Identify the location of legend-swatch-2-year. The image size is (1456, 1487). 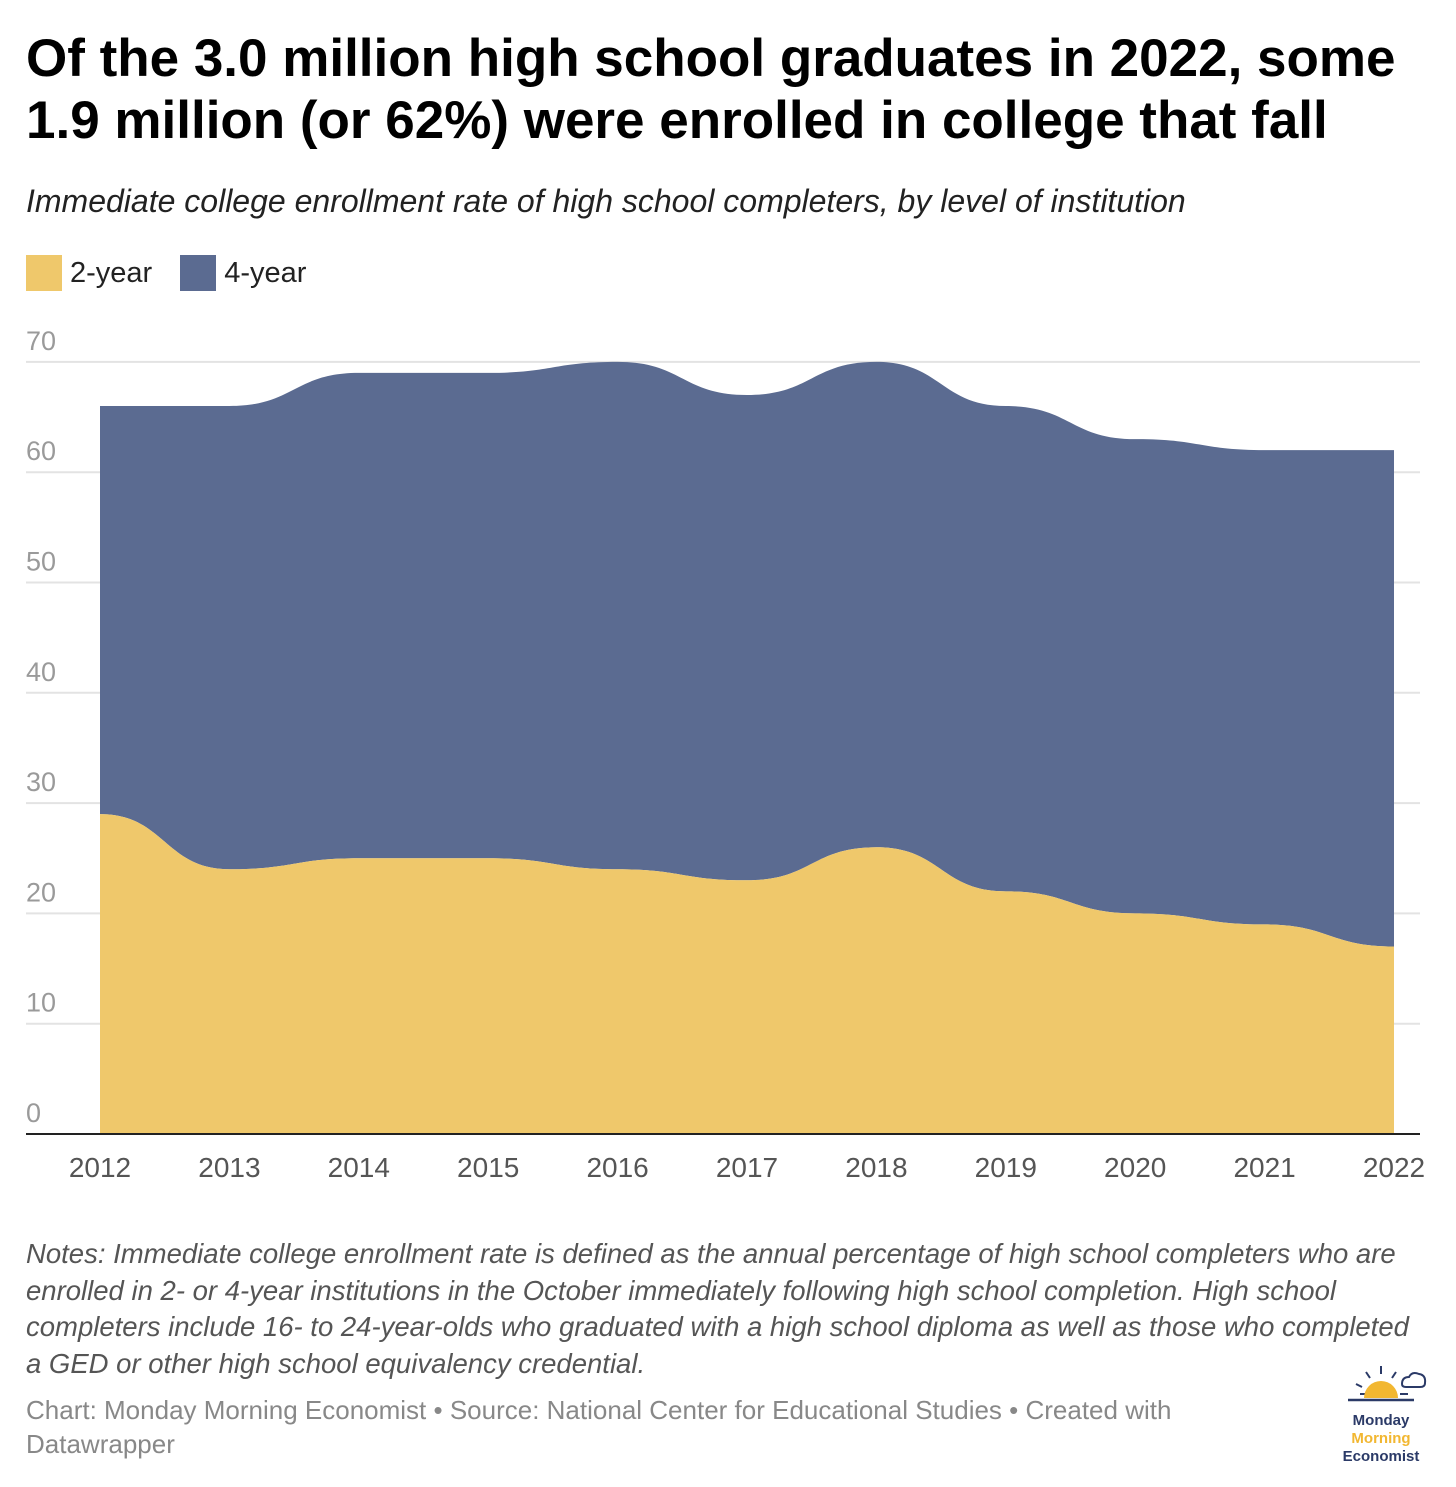
(44, 273).